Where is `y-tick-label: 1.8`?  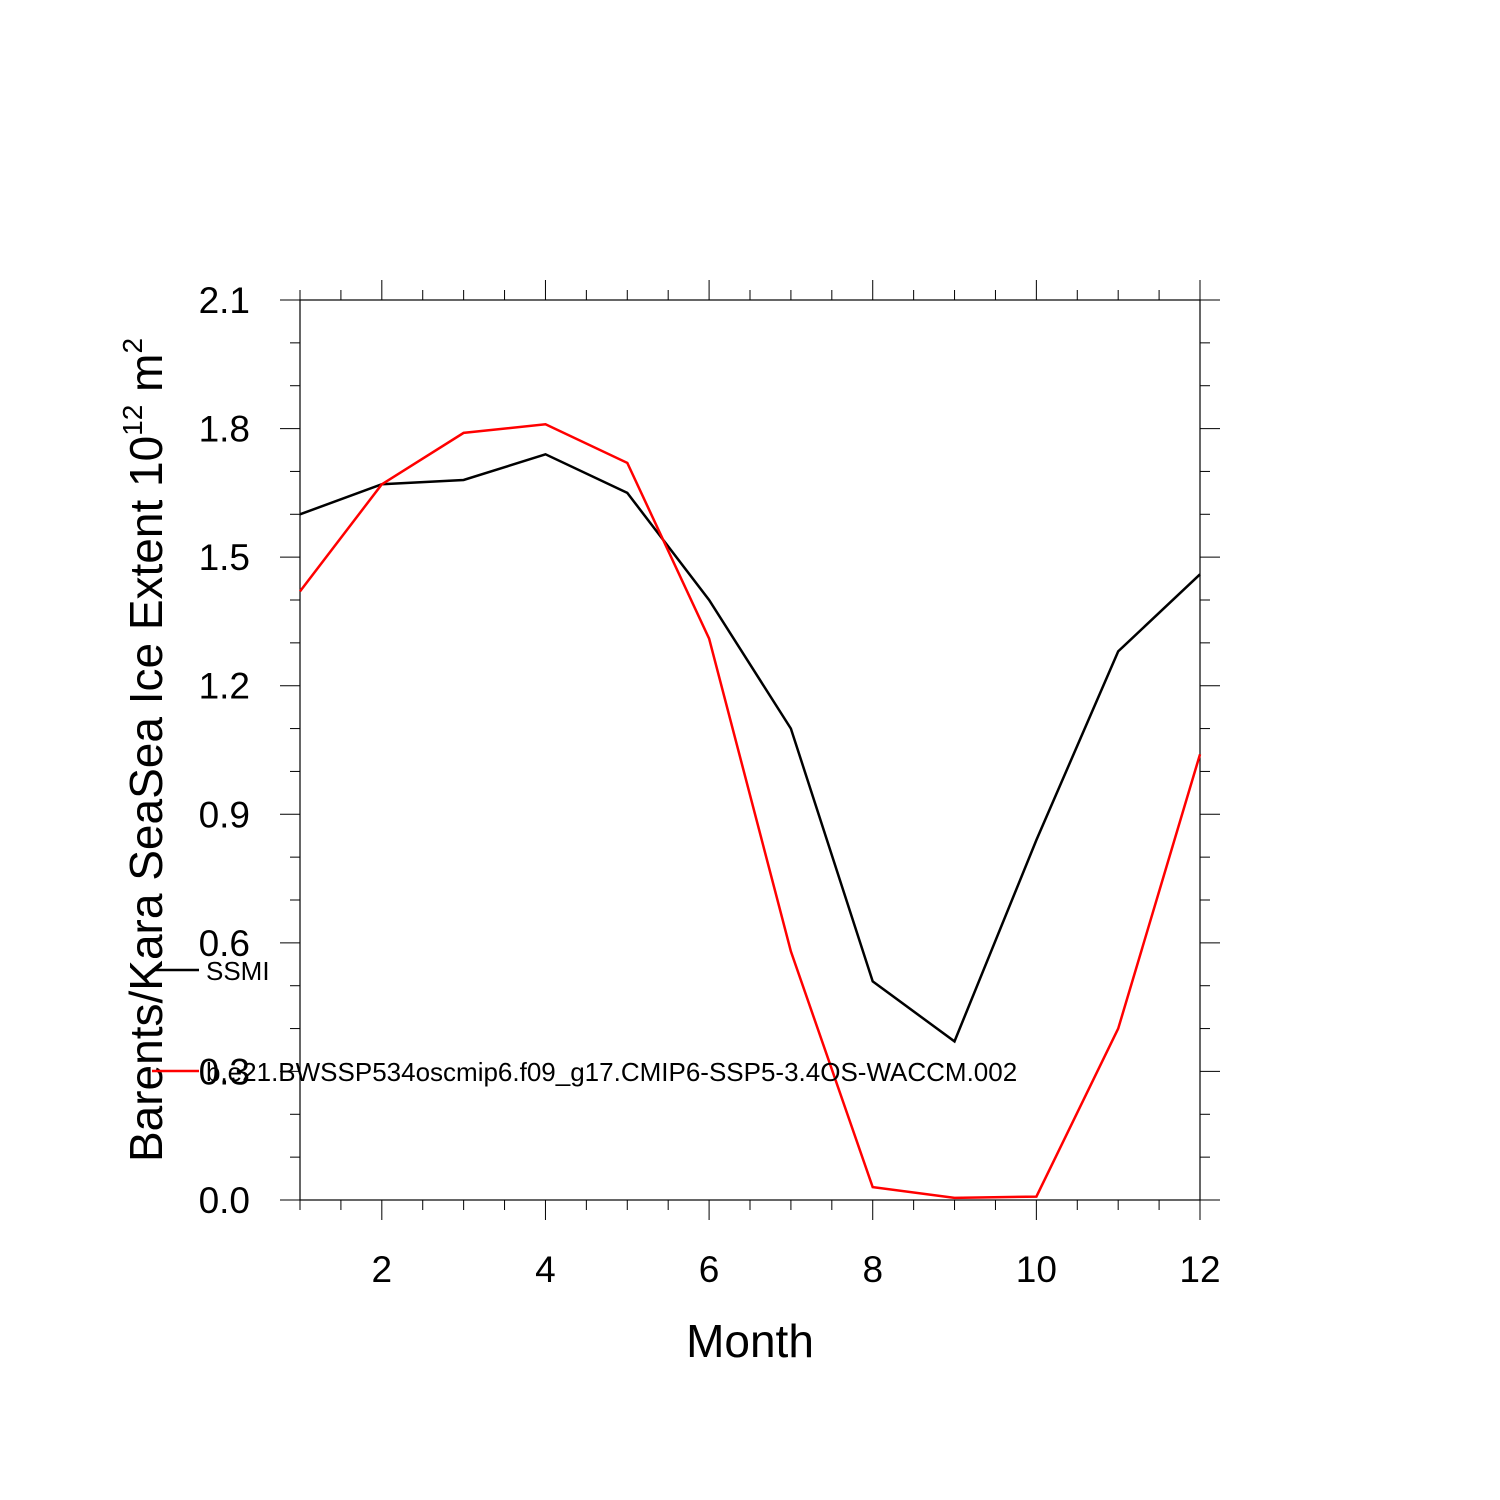
y-tick-label: 1.8 is located at coordinates (224, 429).